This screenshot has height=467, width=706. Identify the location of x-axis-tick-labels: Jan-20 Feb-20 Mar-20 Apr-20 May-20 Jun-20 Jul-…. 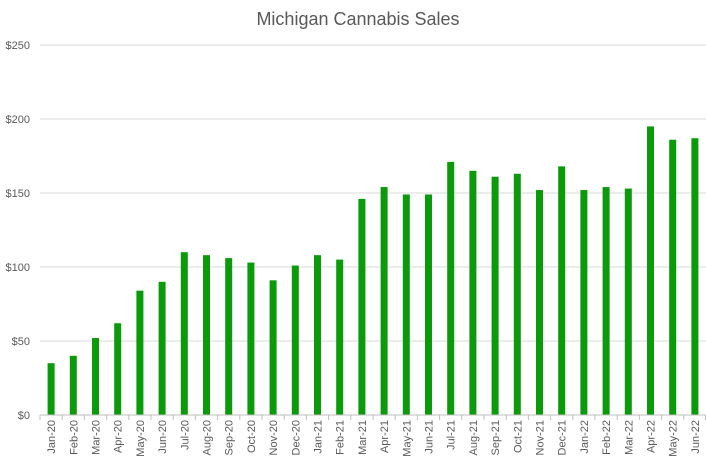
(372, 436).